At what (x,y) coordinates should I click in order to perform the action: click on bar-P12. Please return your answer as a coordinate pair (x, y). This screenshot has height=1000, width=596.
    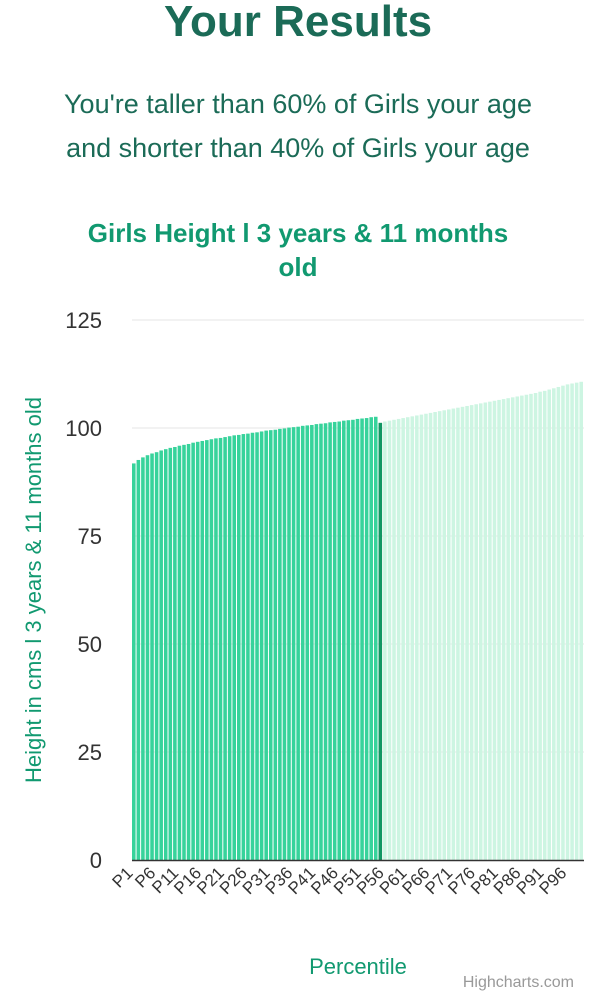
    Looking at the image, I should click on (184, 652).